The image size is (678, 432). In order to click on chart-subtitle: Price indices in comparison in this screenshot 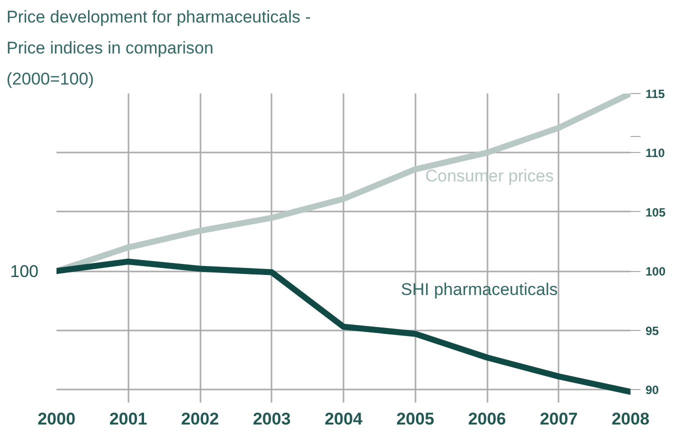, I will do `click(110, 48)`.